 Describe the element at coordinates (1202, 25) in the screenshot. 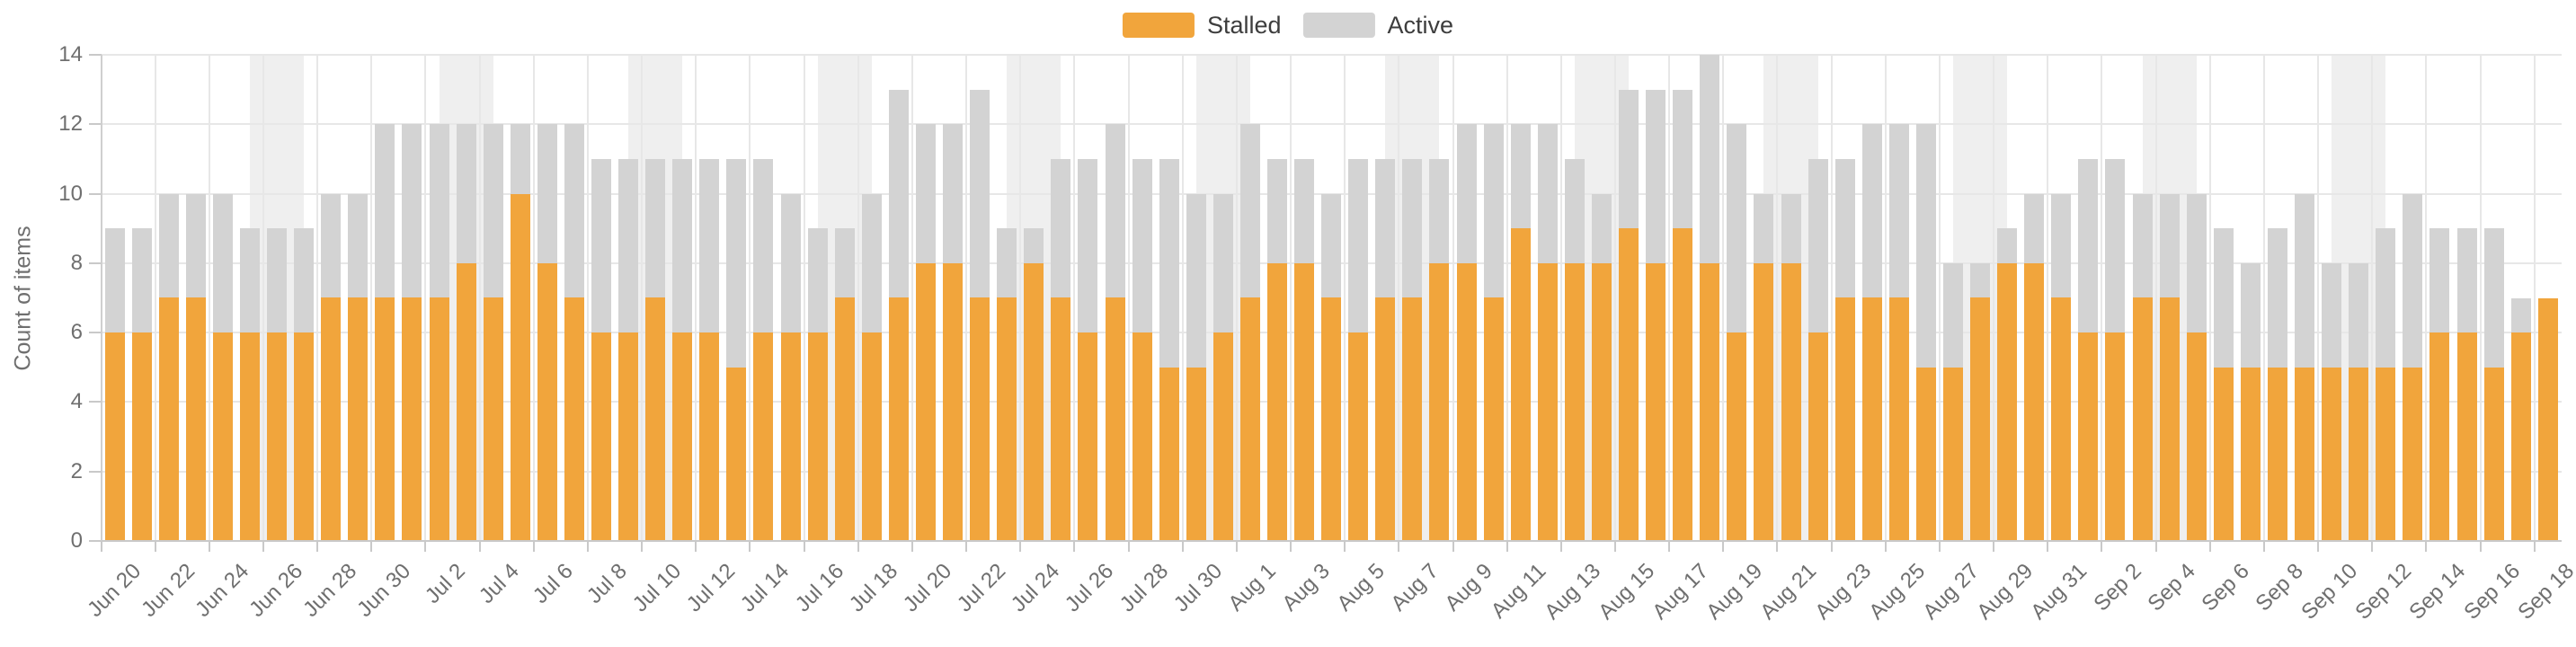

I see `legend-item-stalled: Stalled` at that location.